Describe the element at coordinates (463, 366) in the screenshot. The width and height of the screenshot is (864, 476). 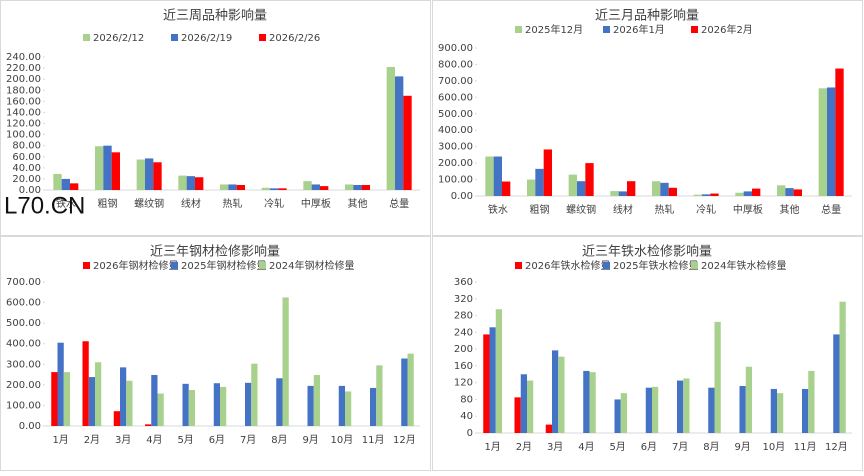
I see `y-tick-label: 160` at that location.